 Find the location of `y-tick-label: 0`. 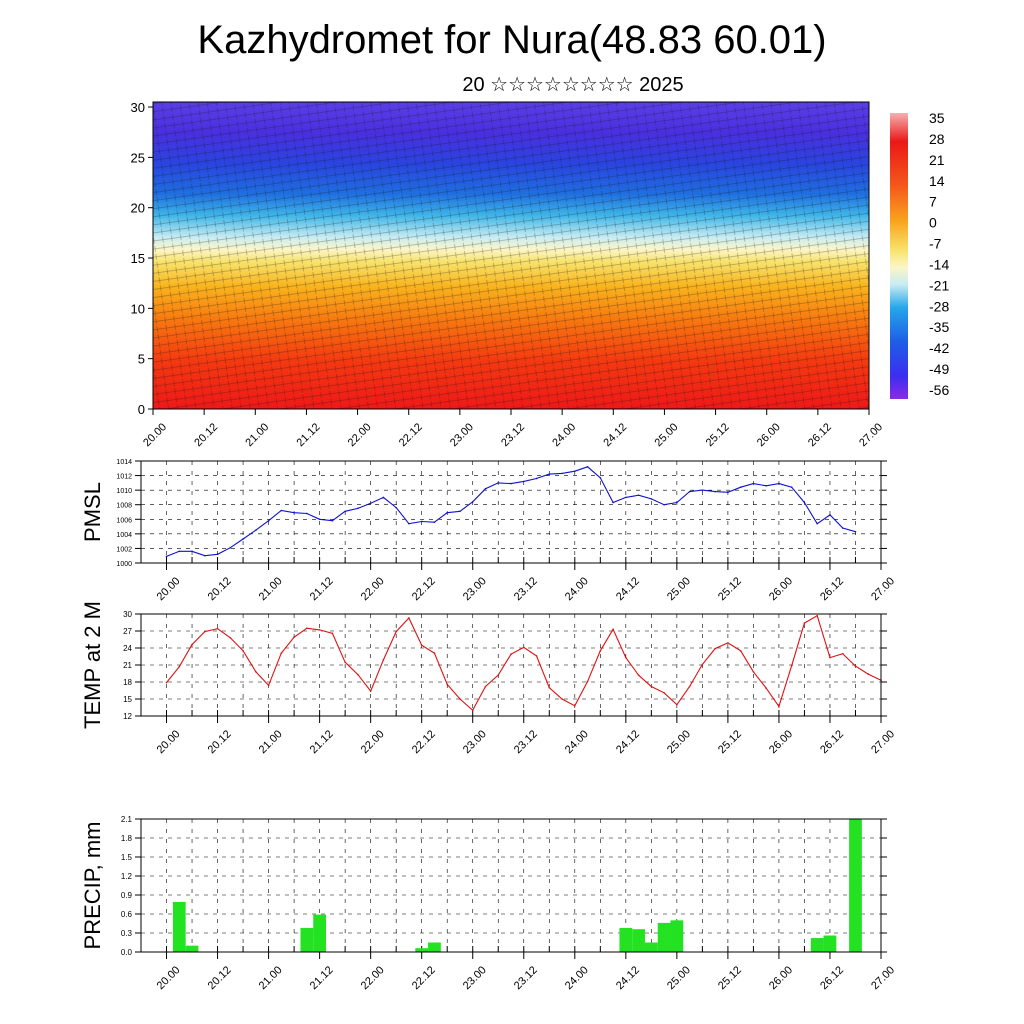

y-tick-label: 0 is located at coordinates (141, 409).